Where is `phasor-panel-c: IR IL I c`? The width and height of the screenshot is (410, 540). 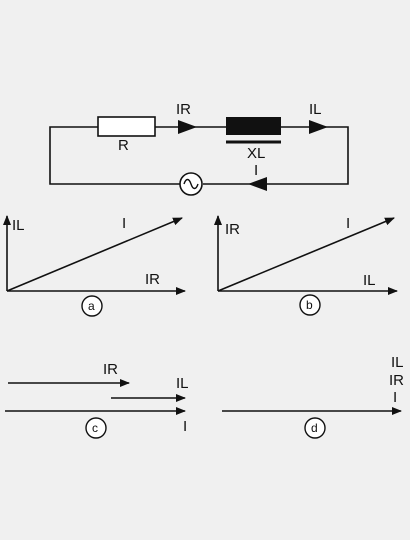
phasor-panel-c: IR IL I c is located at coordinates (97, 400).